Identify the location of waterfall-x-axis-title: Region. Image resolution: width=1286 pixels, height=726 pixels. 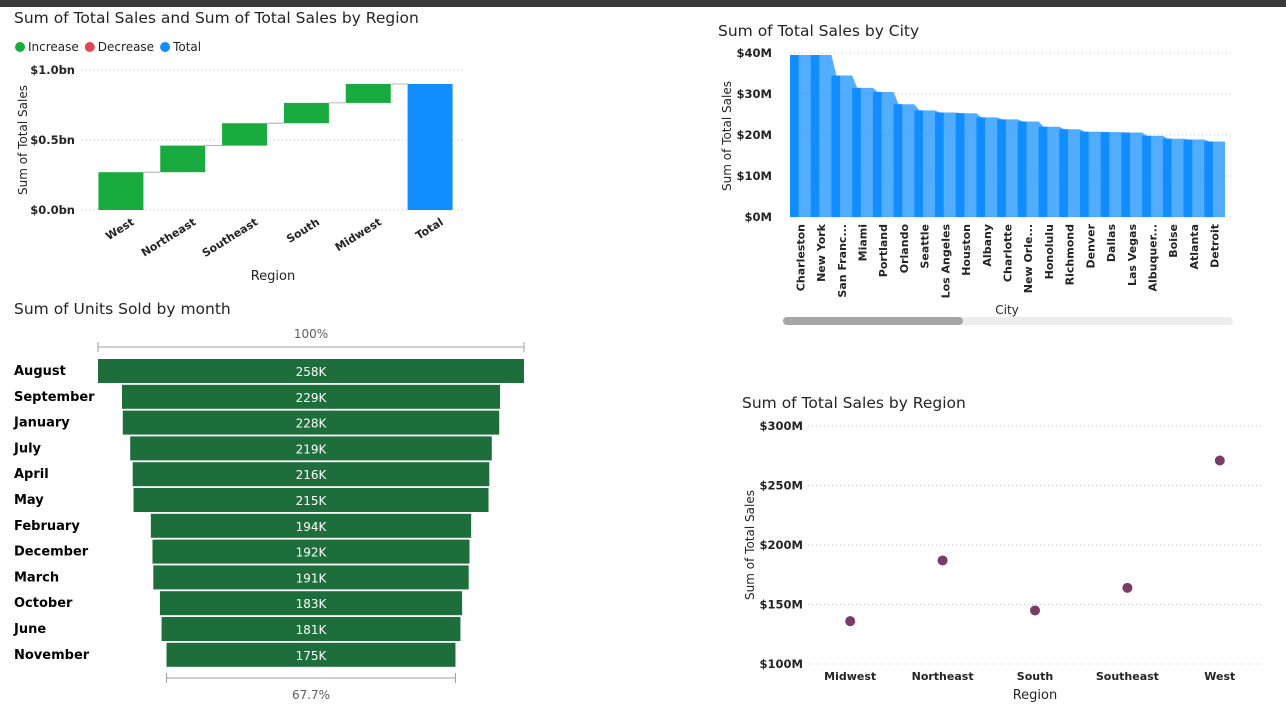
(273, 276).